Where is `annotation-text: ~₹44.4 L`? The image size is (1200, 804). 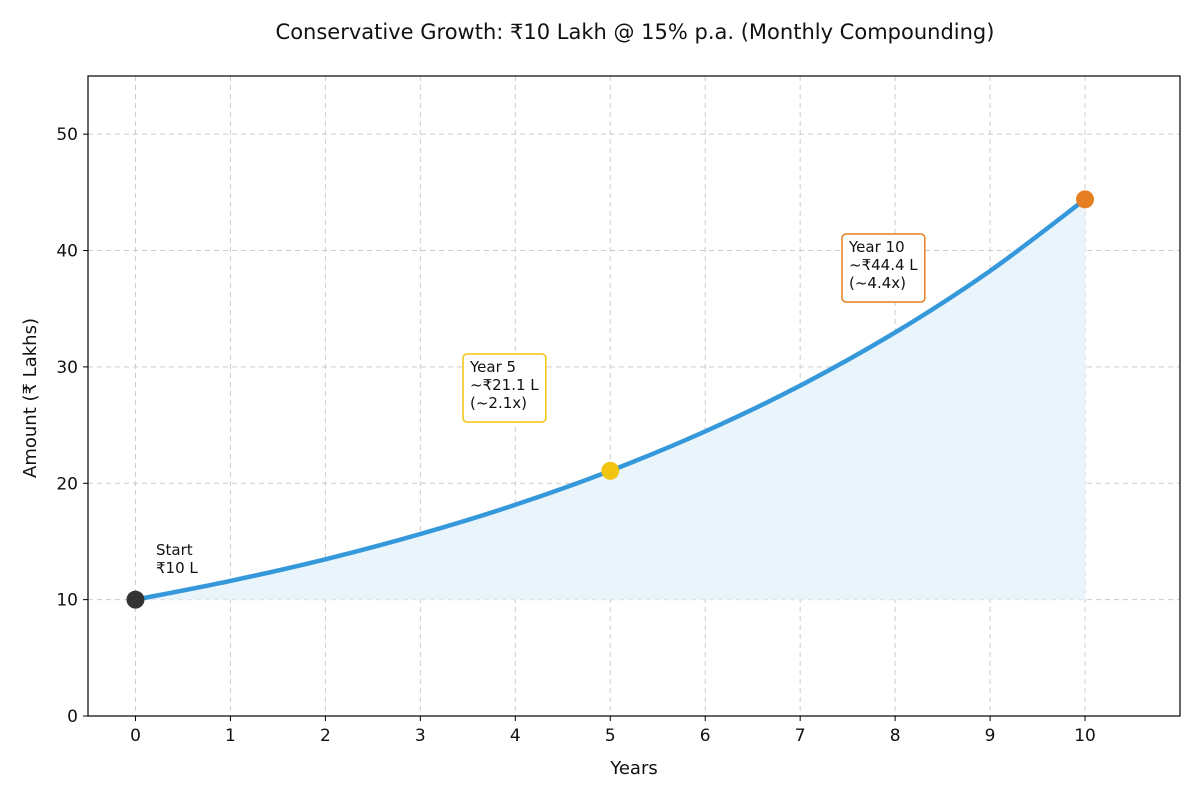
annotation-text: ~₹44.4 L is located at coordinates (883, 265).